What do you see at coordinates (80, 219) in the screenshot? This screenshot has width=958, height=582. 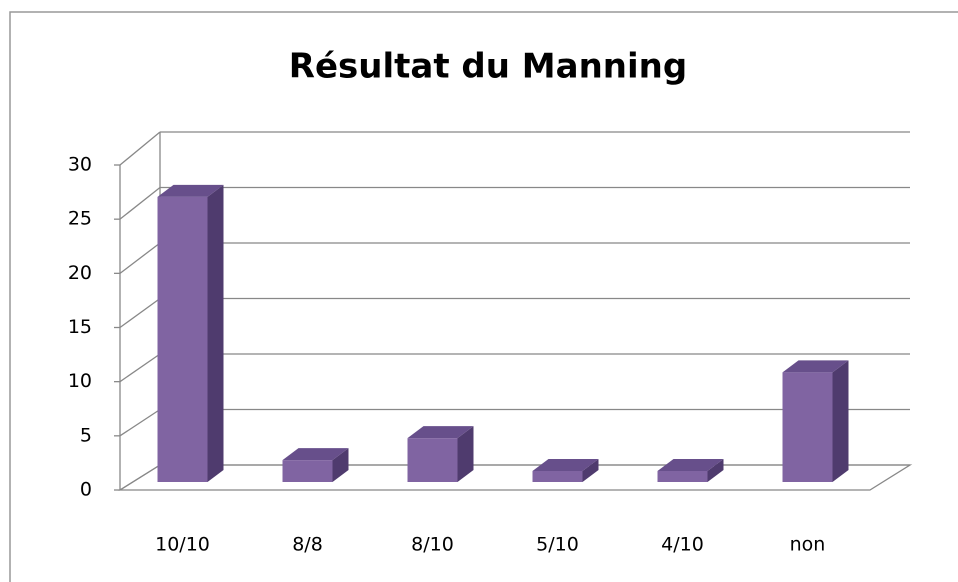 I see `y-tick-label: 25` at bounding box center [80, 219].